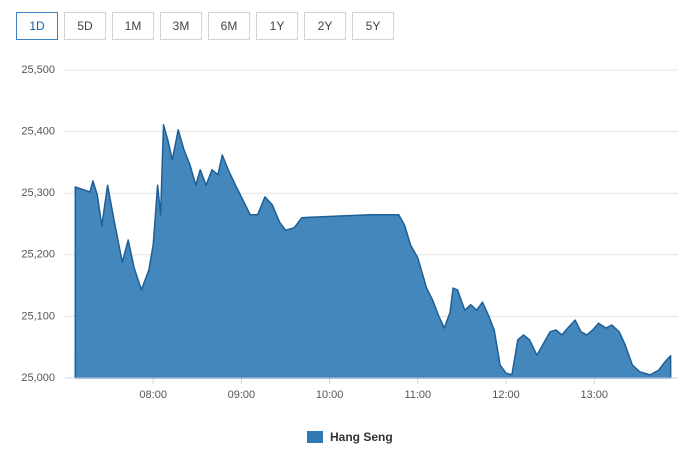 The image size is (685, 450). What do you see at coordinates (277, 26) in the screenshot?
I see `range-button: 1Y` at bounding box center [277, 26].